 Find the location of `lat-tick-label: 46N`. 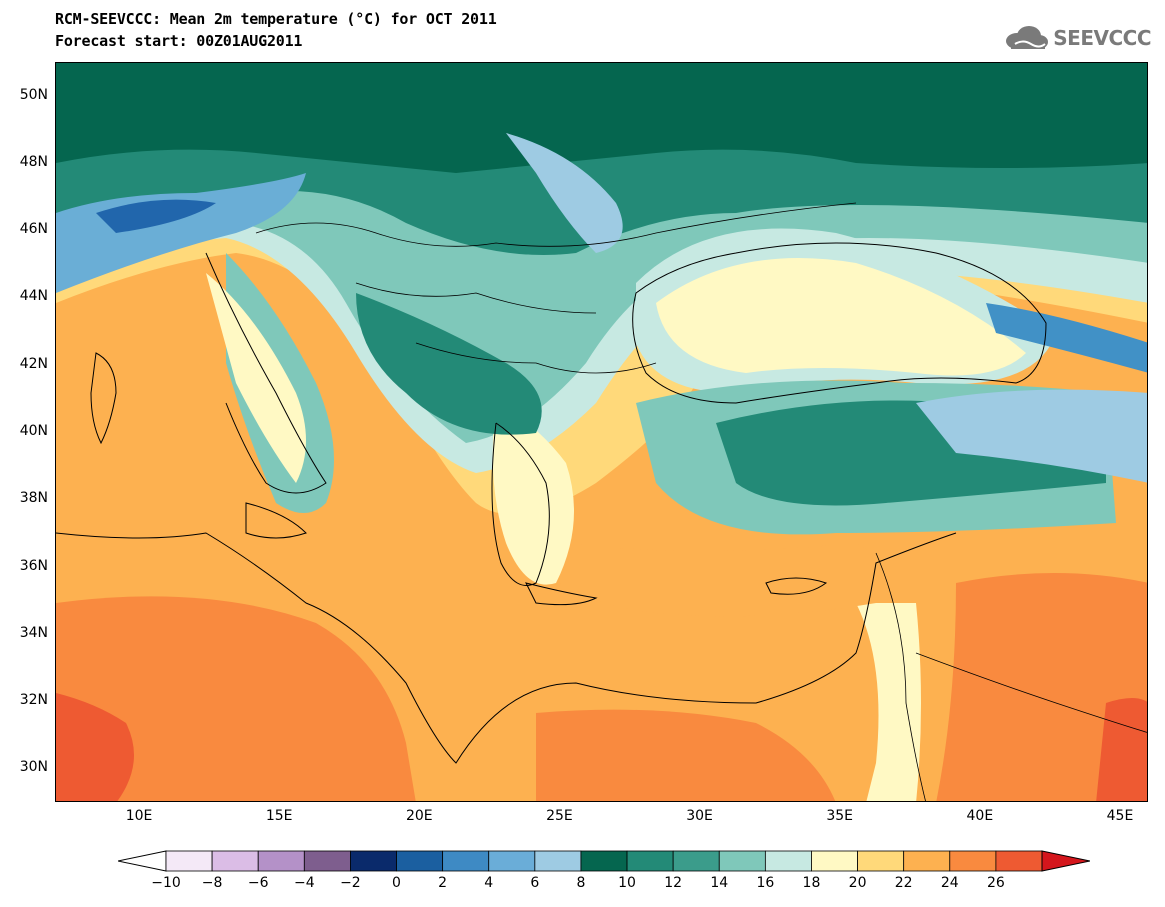

lat-tick-label: 46N is located at coordinates (33, 229).